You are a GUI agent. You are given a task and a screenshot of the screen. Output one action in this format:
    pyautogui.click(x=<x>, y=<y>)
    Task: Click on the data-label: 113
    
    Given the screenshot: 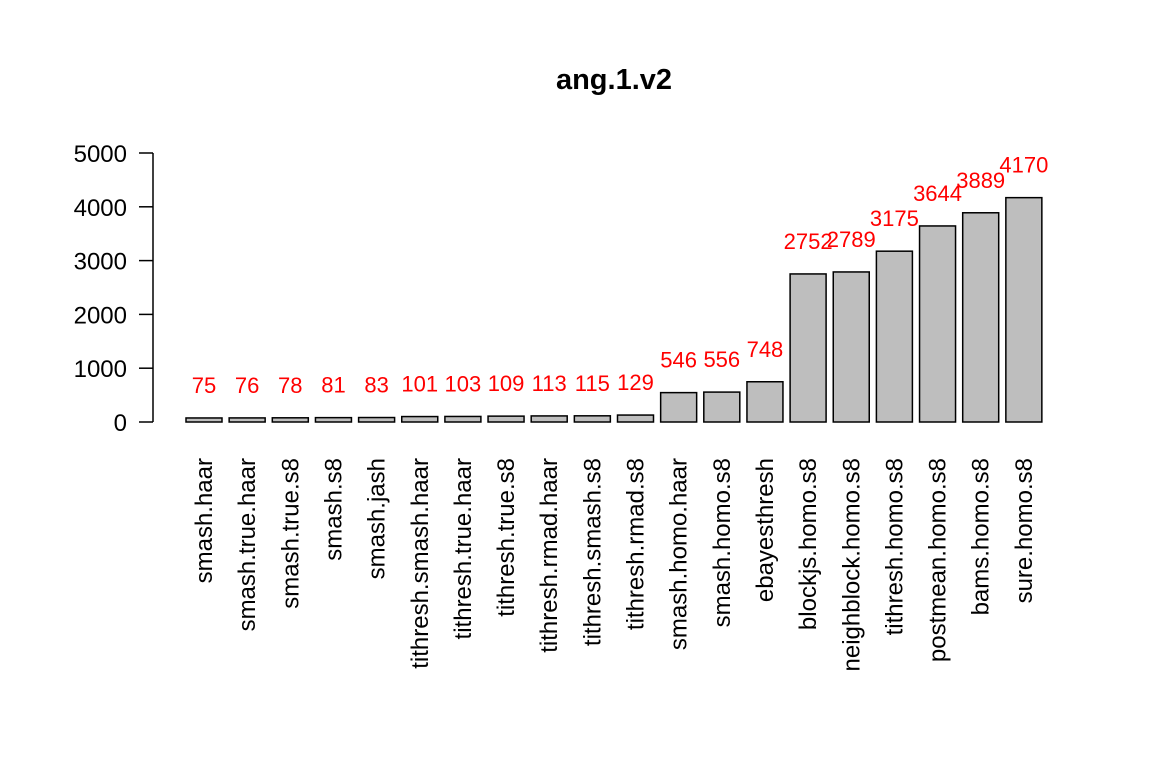 What is the action you would take?
    pyautogui.click(x=549, y=383)
    